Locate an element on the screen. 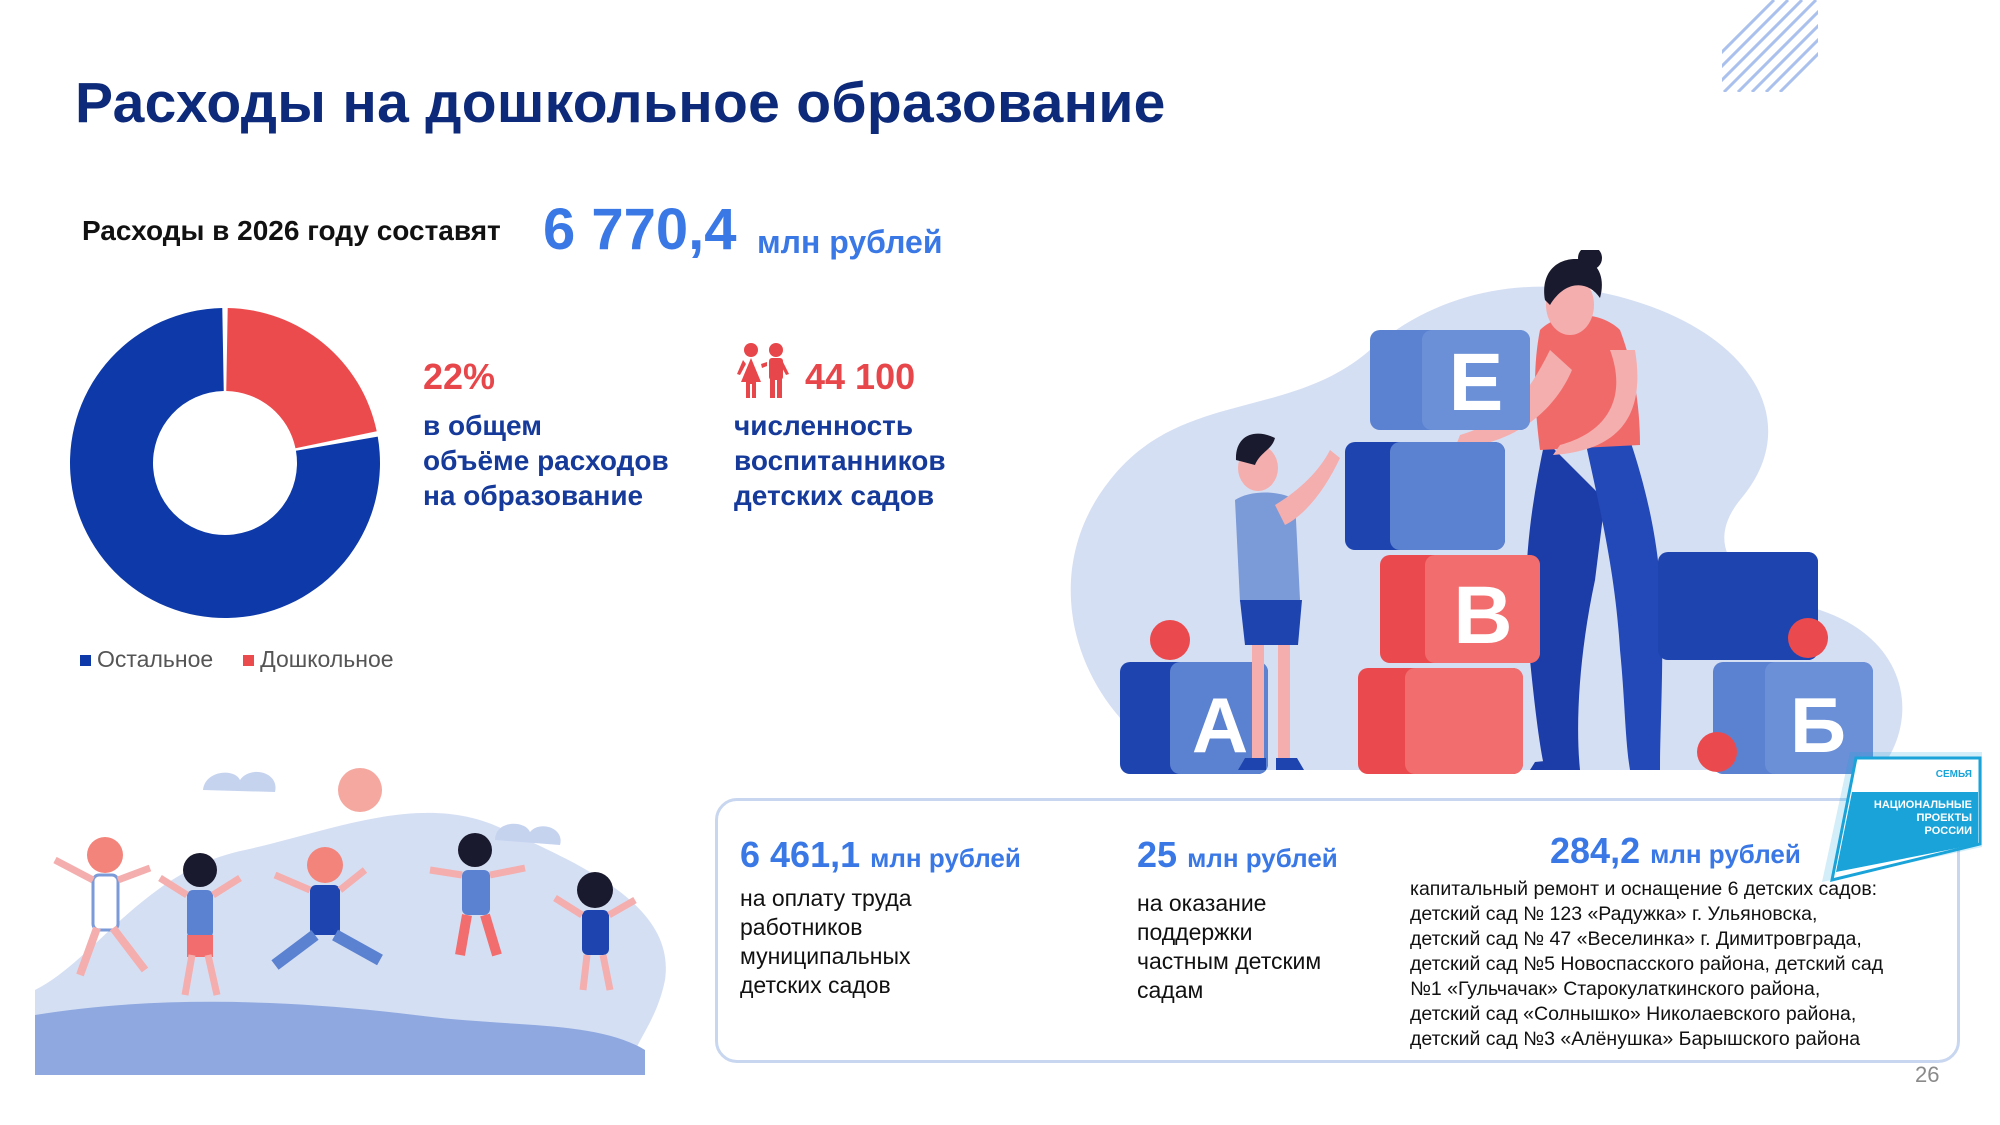 The image size is (2000, 1125). salary-value: 6 461,1 млн рублей is located at coordinates (880, 855).